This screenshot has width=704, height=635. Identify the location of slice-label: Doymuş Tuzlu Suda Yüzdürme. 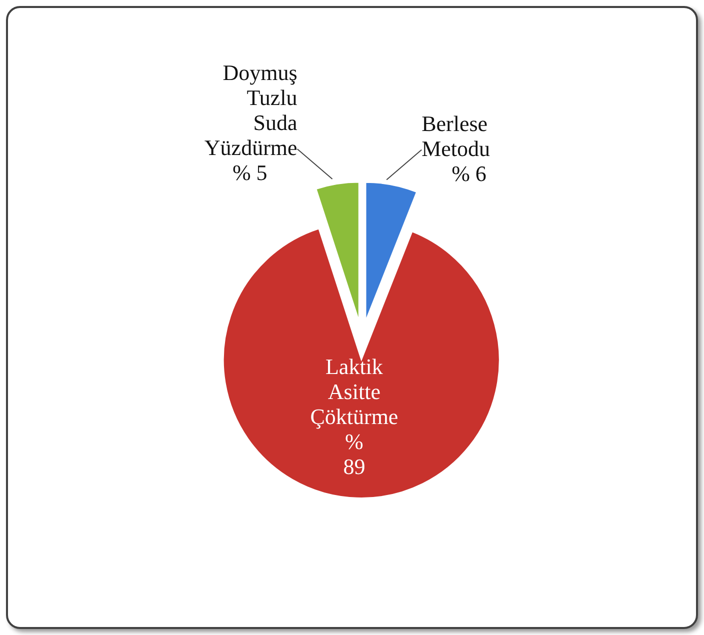
(251, 110).